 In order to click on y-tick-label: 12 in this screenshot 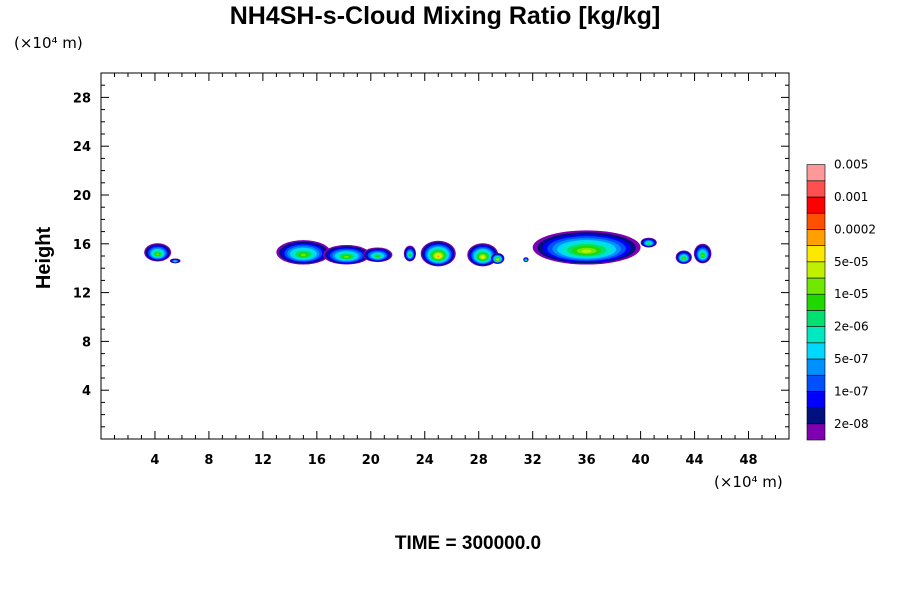, I will do `click(82, 294)`.